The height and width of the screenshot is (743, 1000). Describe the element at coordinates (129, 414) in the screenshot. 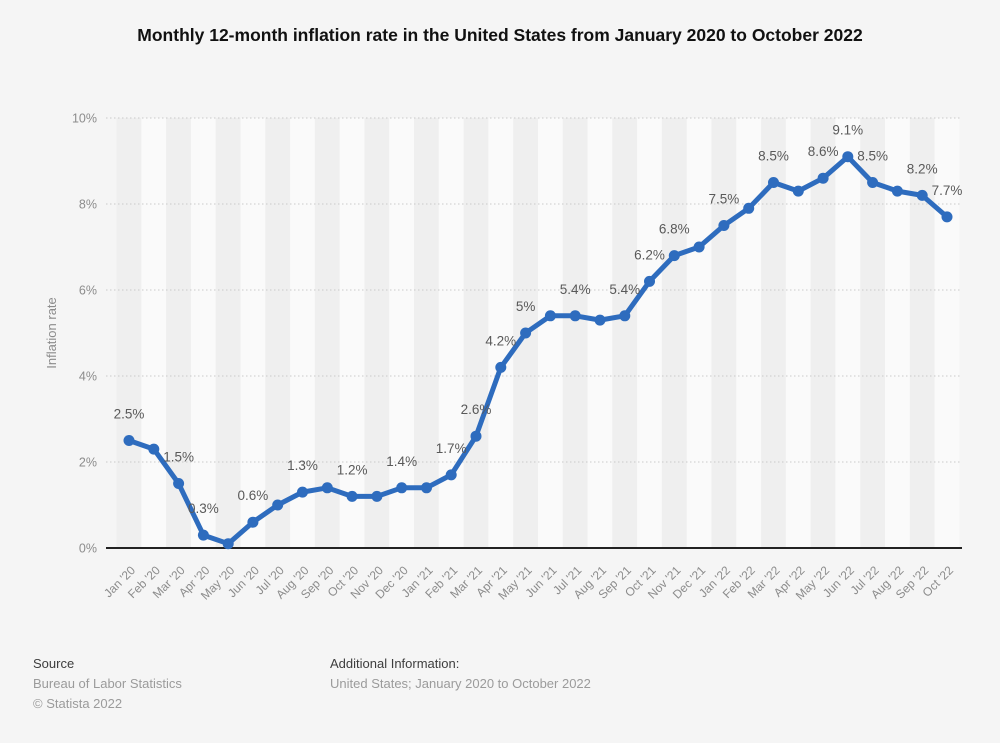

I see `data-point-label: 2.5%` at that location.